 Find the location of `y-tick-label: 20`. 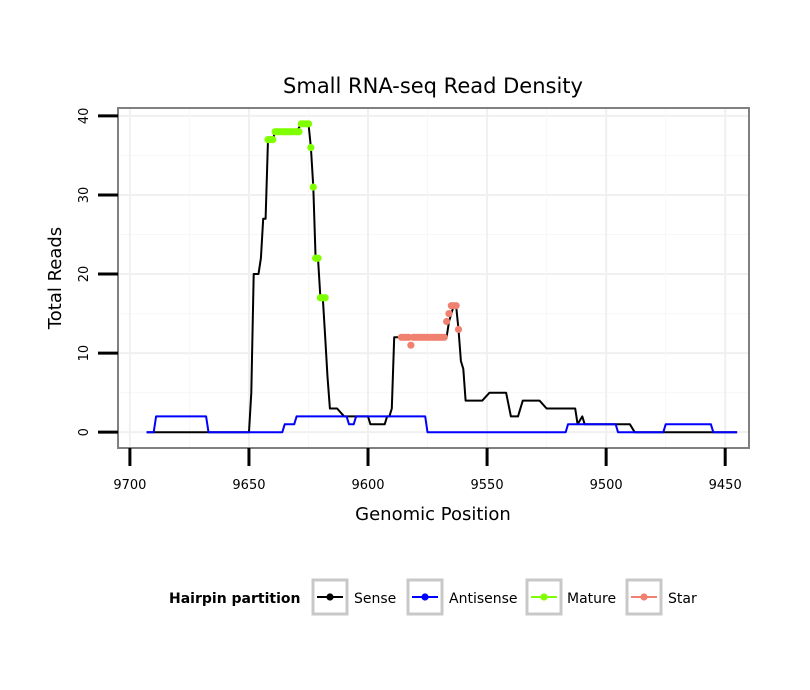

y-tick-label: 20 is located at coordinates (84, 274).